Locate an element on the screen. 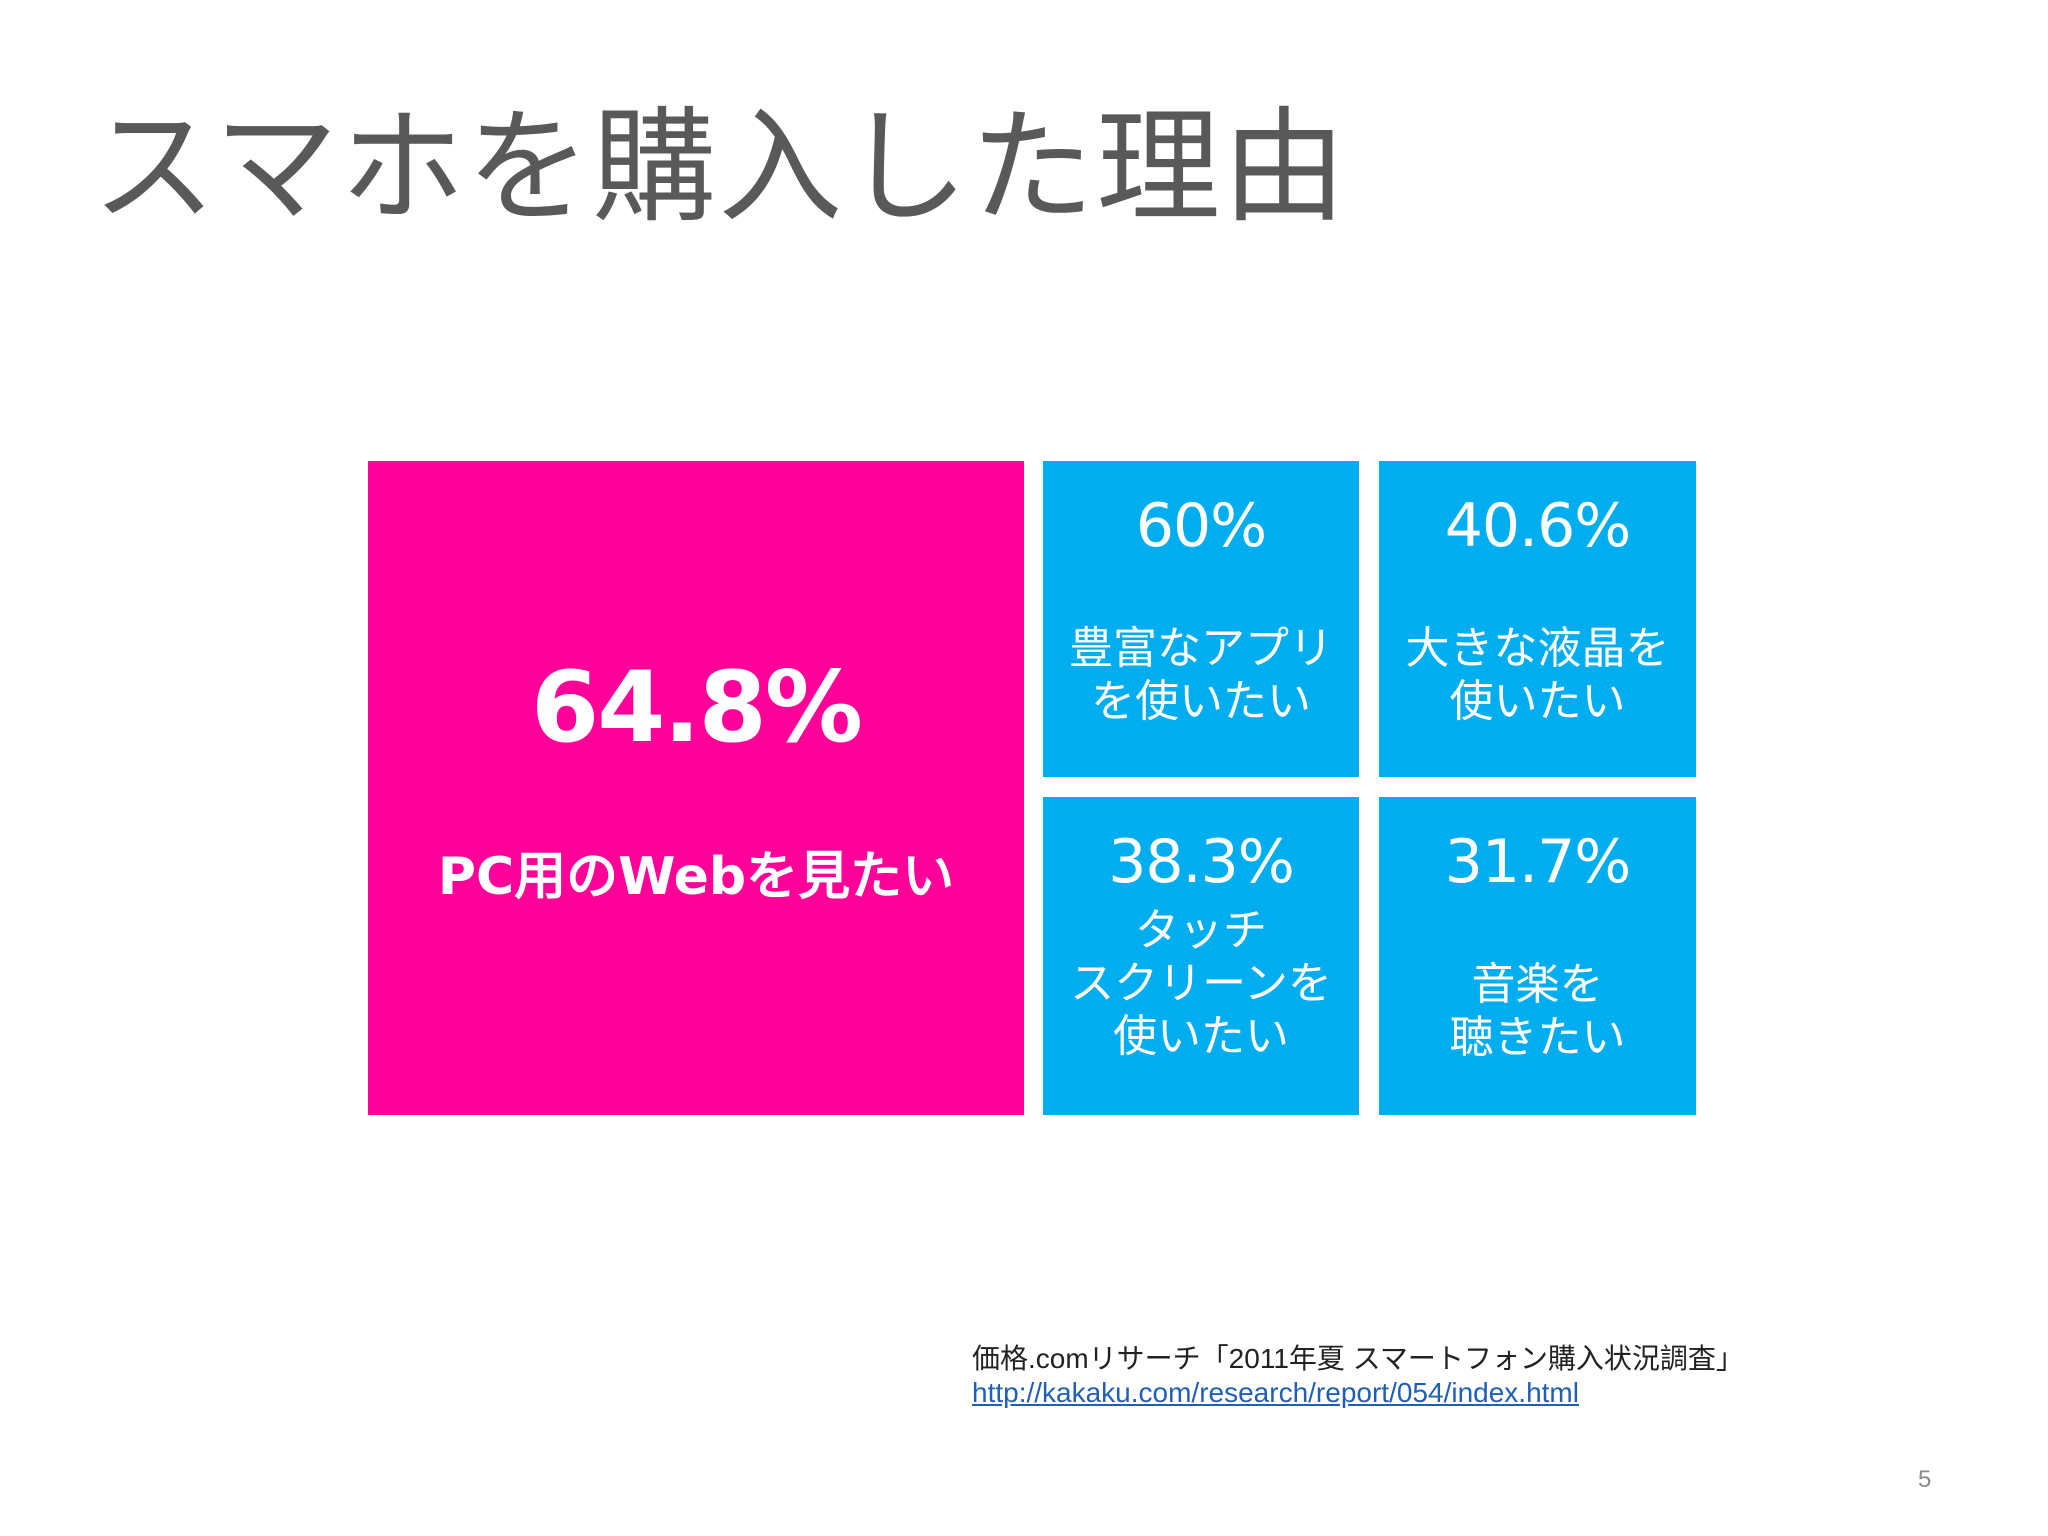 This screenshot has width=2048, height=1536. source-citation: 価格.comリサーチ「2011年夏 スマートフォン購入状況調査」 is located at coordinates (1358, 1358).